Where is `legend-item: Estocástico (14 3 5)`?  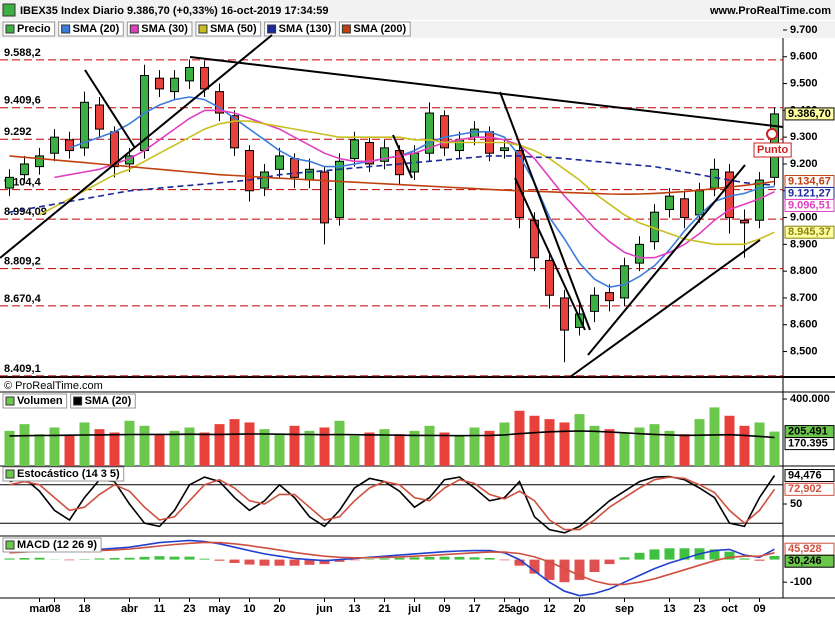 legend-item: Estocástico (14 3 5) is located at coordinates (63, 474).